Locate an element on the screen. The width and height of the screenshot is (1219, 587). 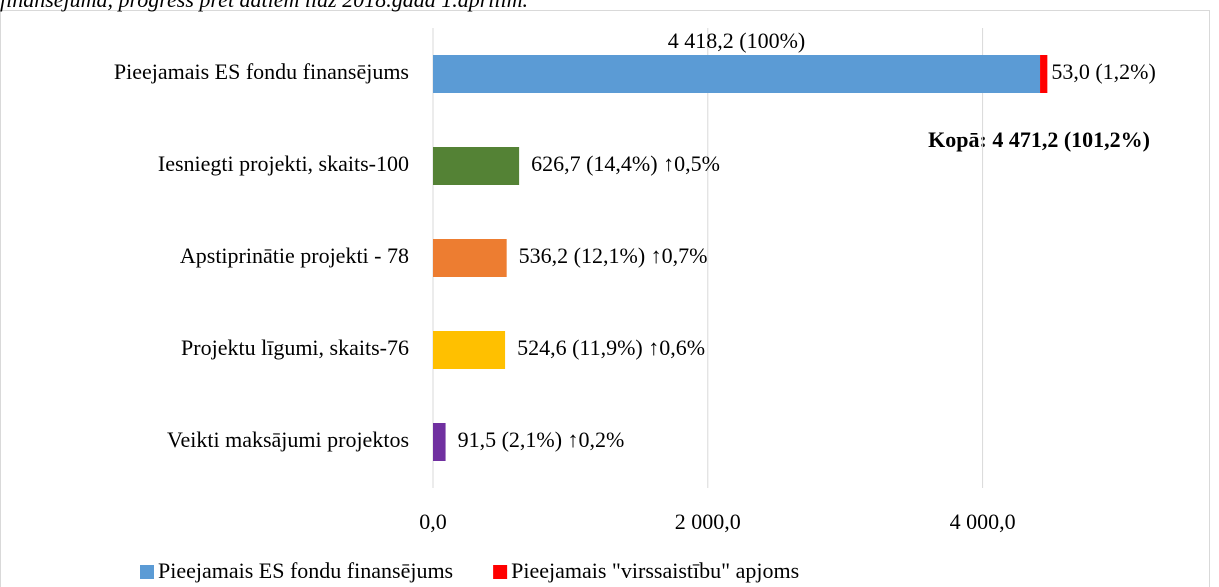
y-tick-label: Veikti maksājumi projektos is located at coordinates (288, 439).